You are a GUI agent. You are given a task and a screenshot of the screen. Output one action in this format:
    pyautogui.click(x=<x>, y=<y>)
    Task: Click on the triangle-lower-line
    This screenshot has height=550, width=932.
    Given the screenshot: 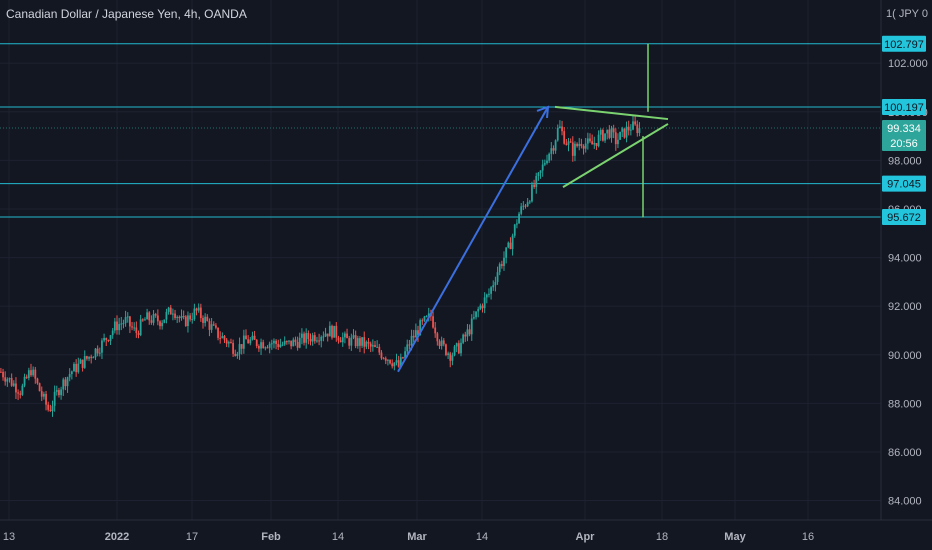 What is the action you would take?
    pyautogui.click(x=615, y=155)
    